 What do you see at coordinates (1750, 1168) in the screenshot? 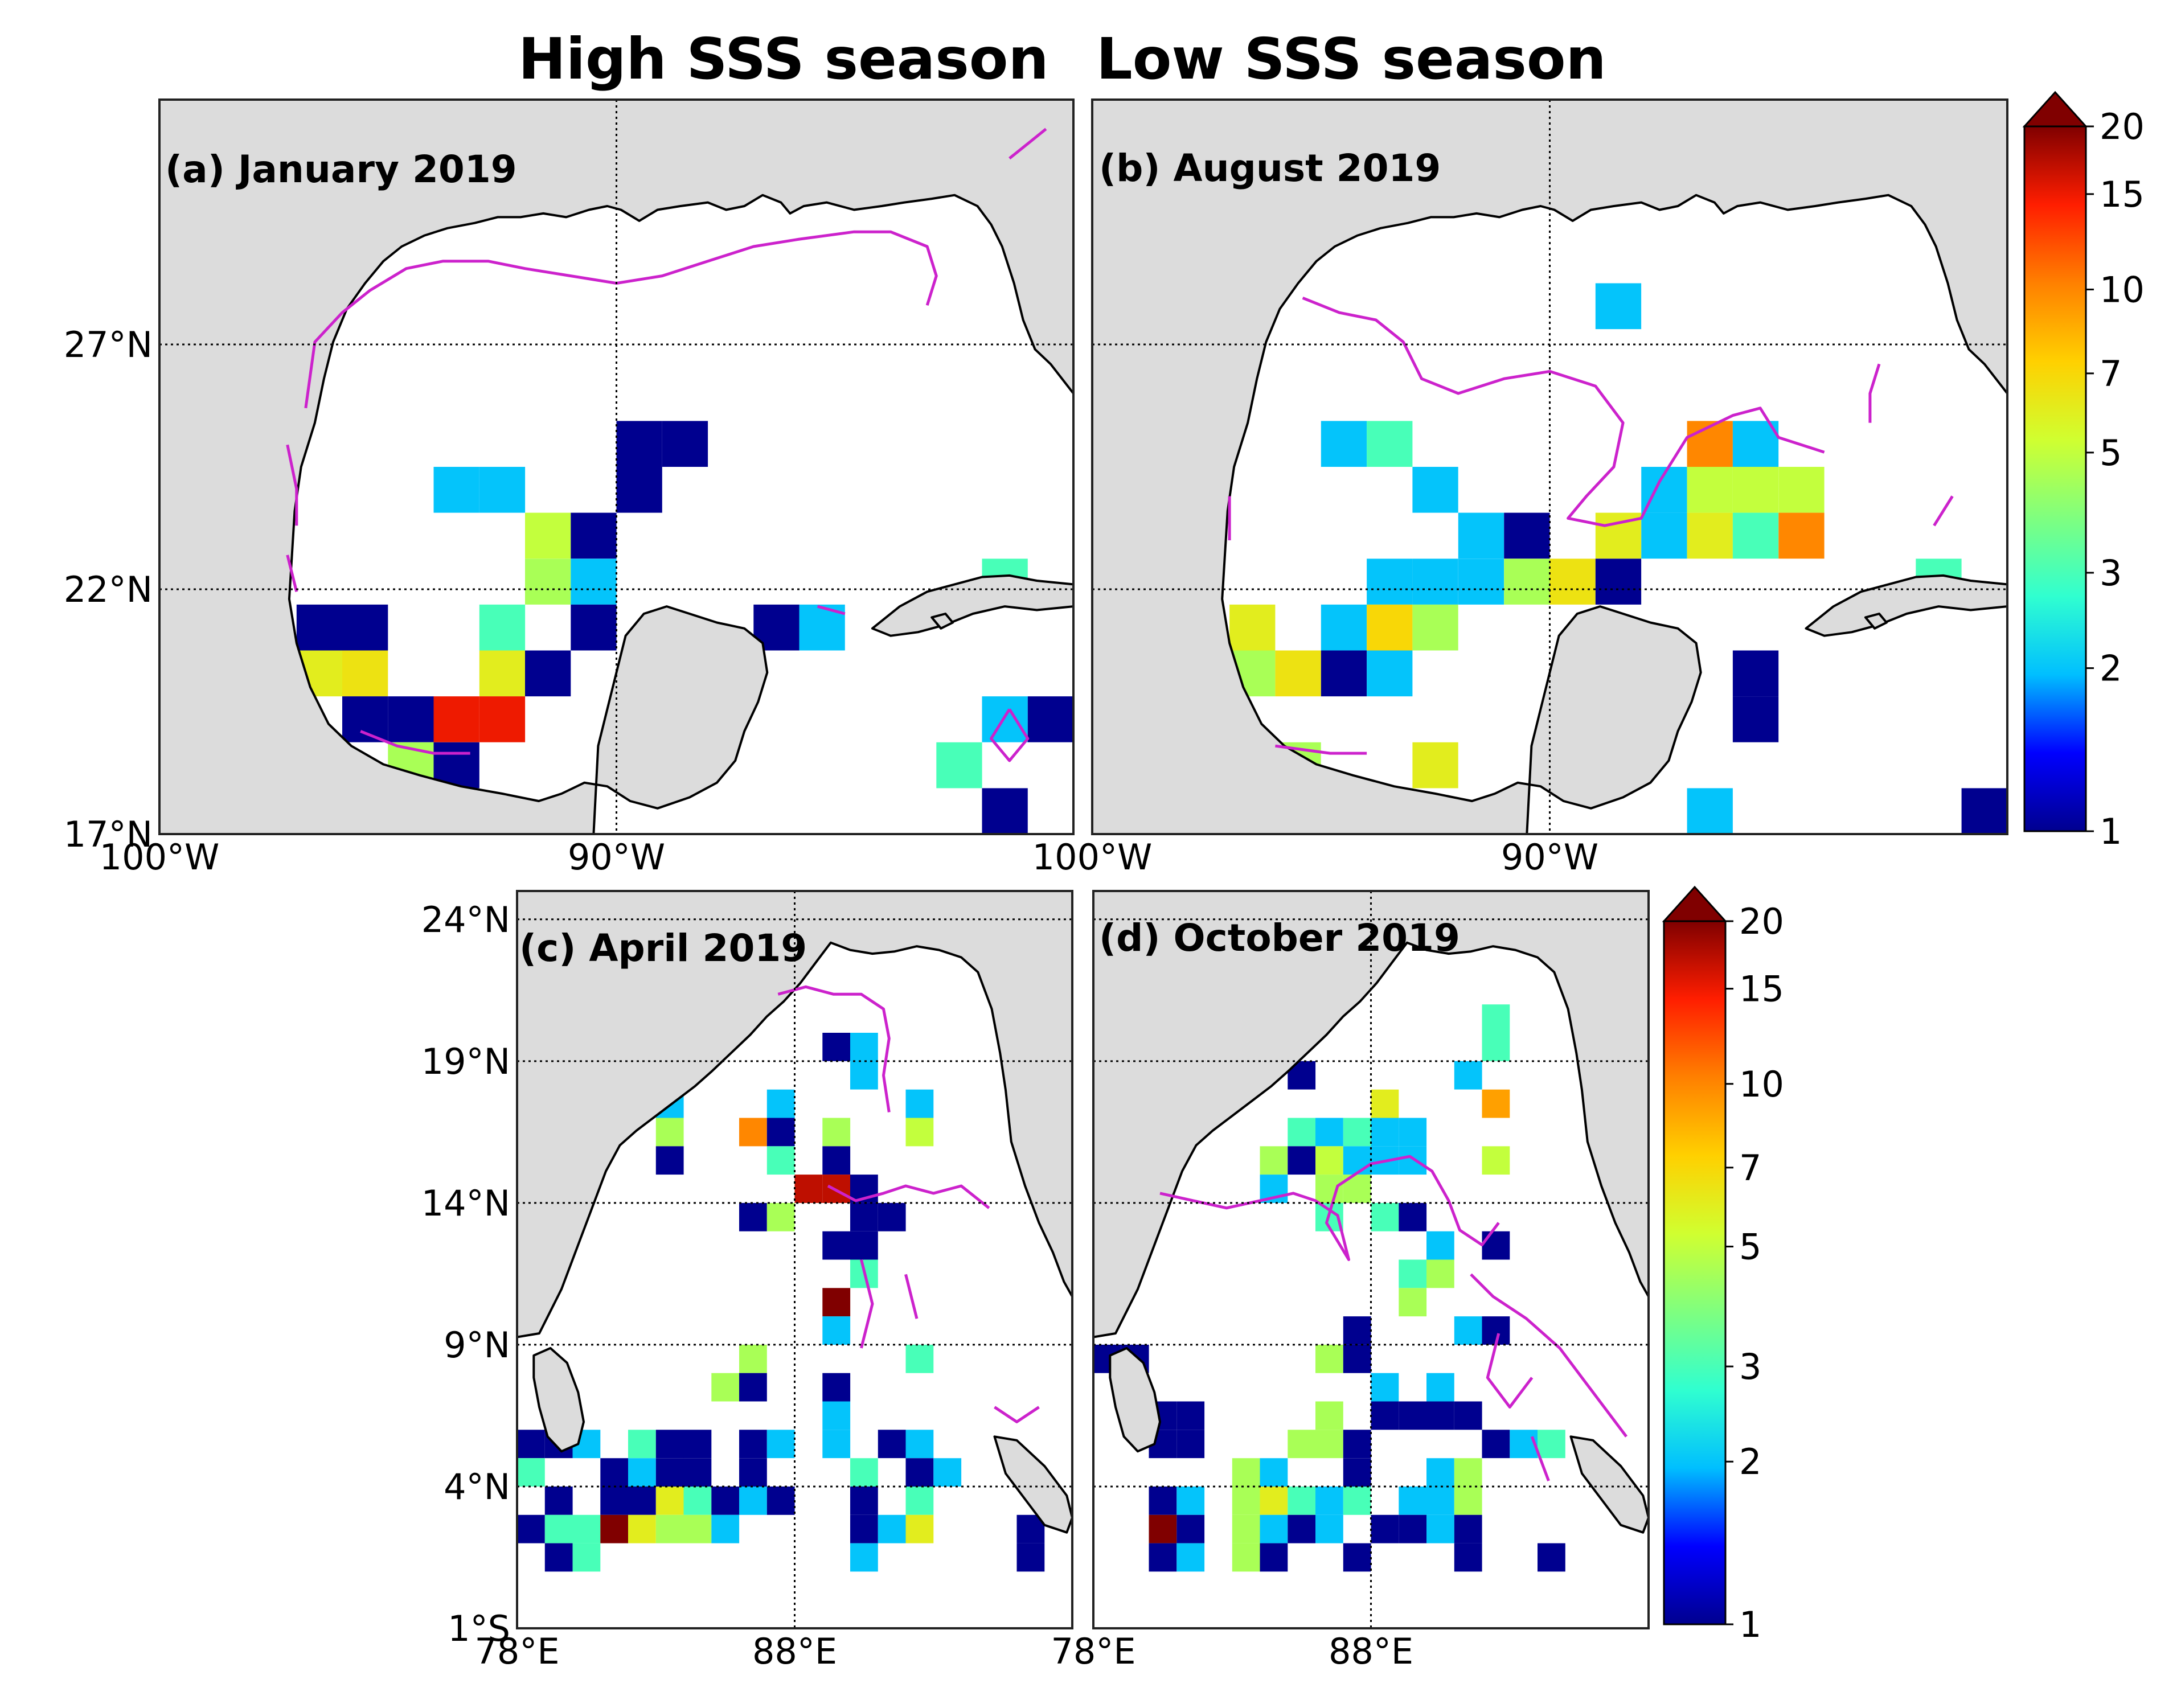
I see `colorbar-tick-label: 7` at bounding box center [1750, 1168].